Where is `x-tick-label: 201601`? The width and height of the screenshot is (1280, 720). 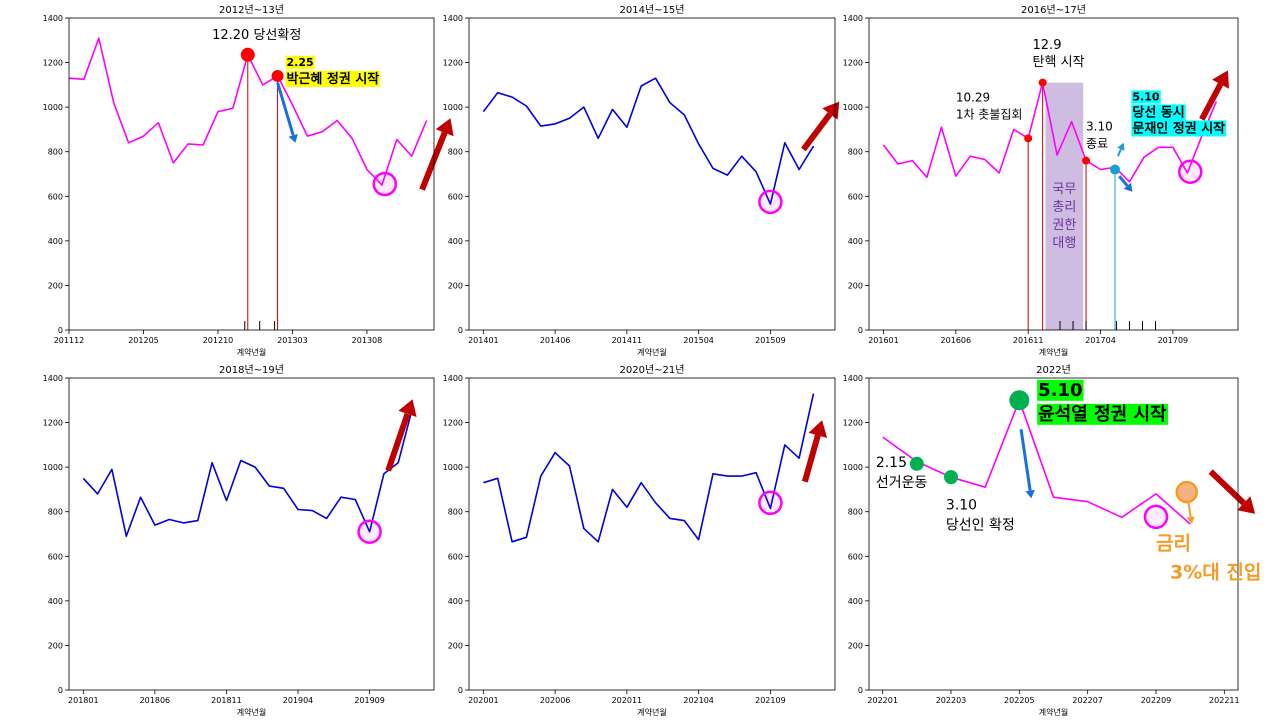 x-tick-label: 201601 is located at coordinates (883, 340).